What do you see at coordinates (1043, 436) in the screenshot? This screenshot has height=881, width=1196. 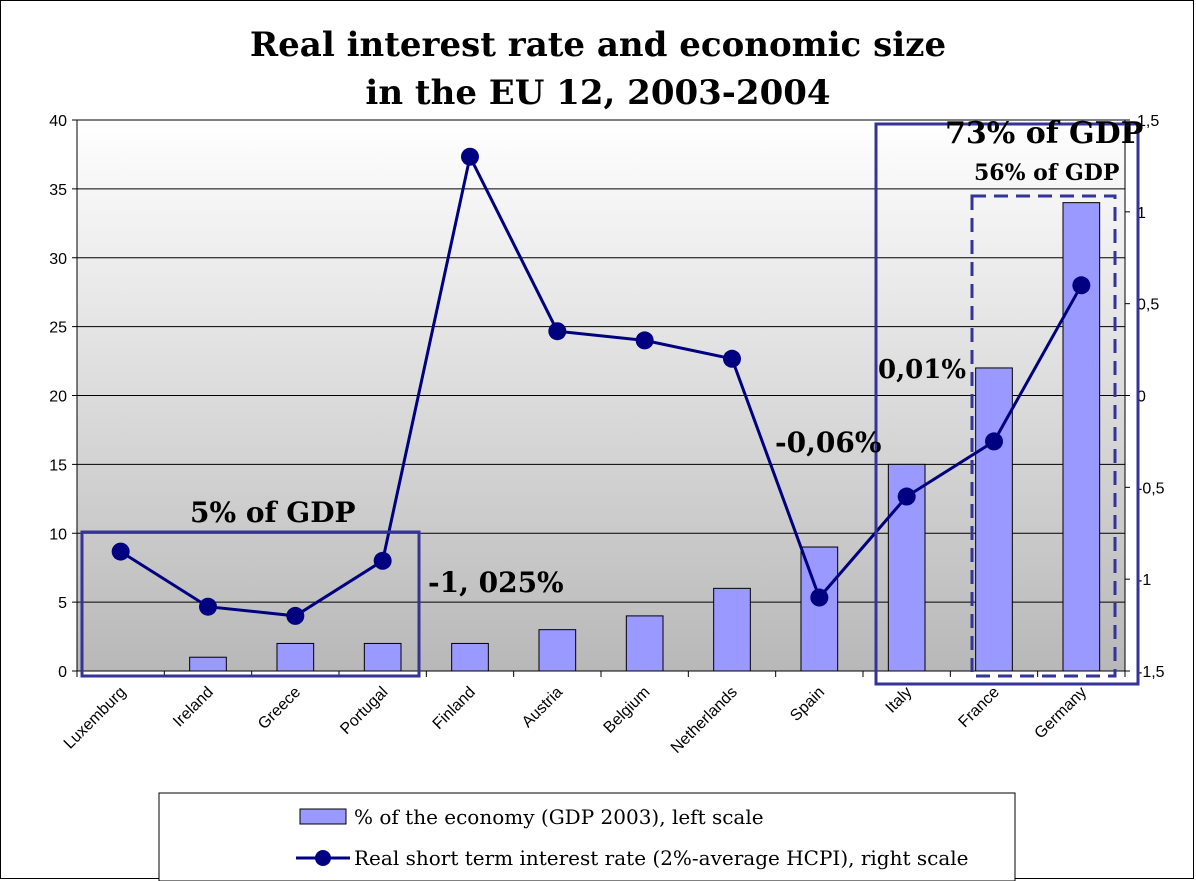 I see `top-group-dashed-box` at bounding box center [1043, 436].